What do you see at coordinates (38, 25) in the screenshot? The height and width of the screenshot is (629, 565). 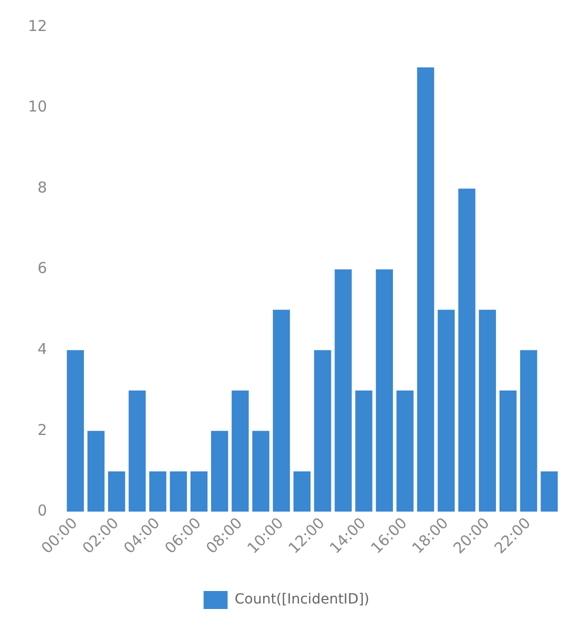 I see `y-tick-label: 12` at bounding box center [38, 25].